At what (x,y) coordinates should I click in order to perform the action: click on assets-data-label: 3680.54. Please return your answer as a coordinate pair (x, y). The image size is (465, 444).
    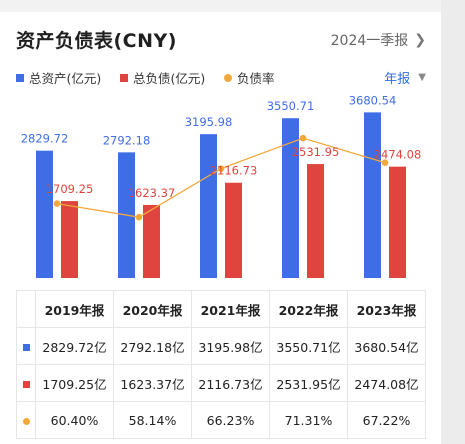
    Looking at the image, I should click on (373, 100).